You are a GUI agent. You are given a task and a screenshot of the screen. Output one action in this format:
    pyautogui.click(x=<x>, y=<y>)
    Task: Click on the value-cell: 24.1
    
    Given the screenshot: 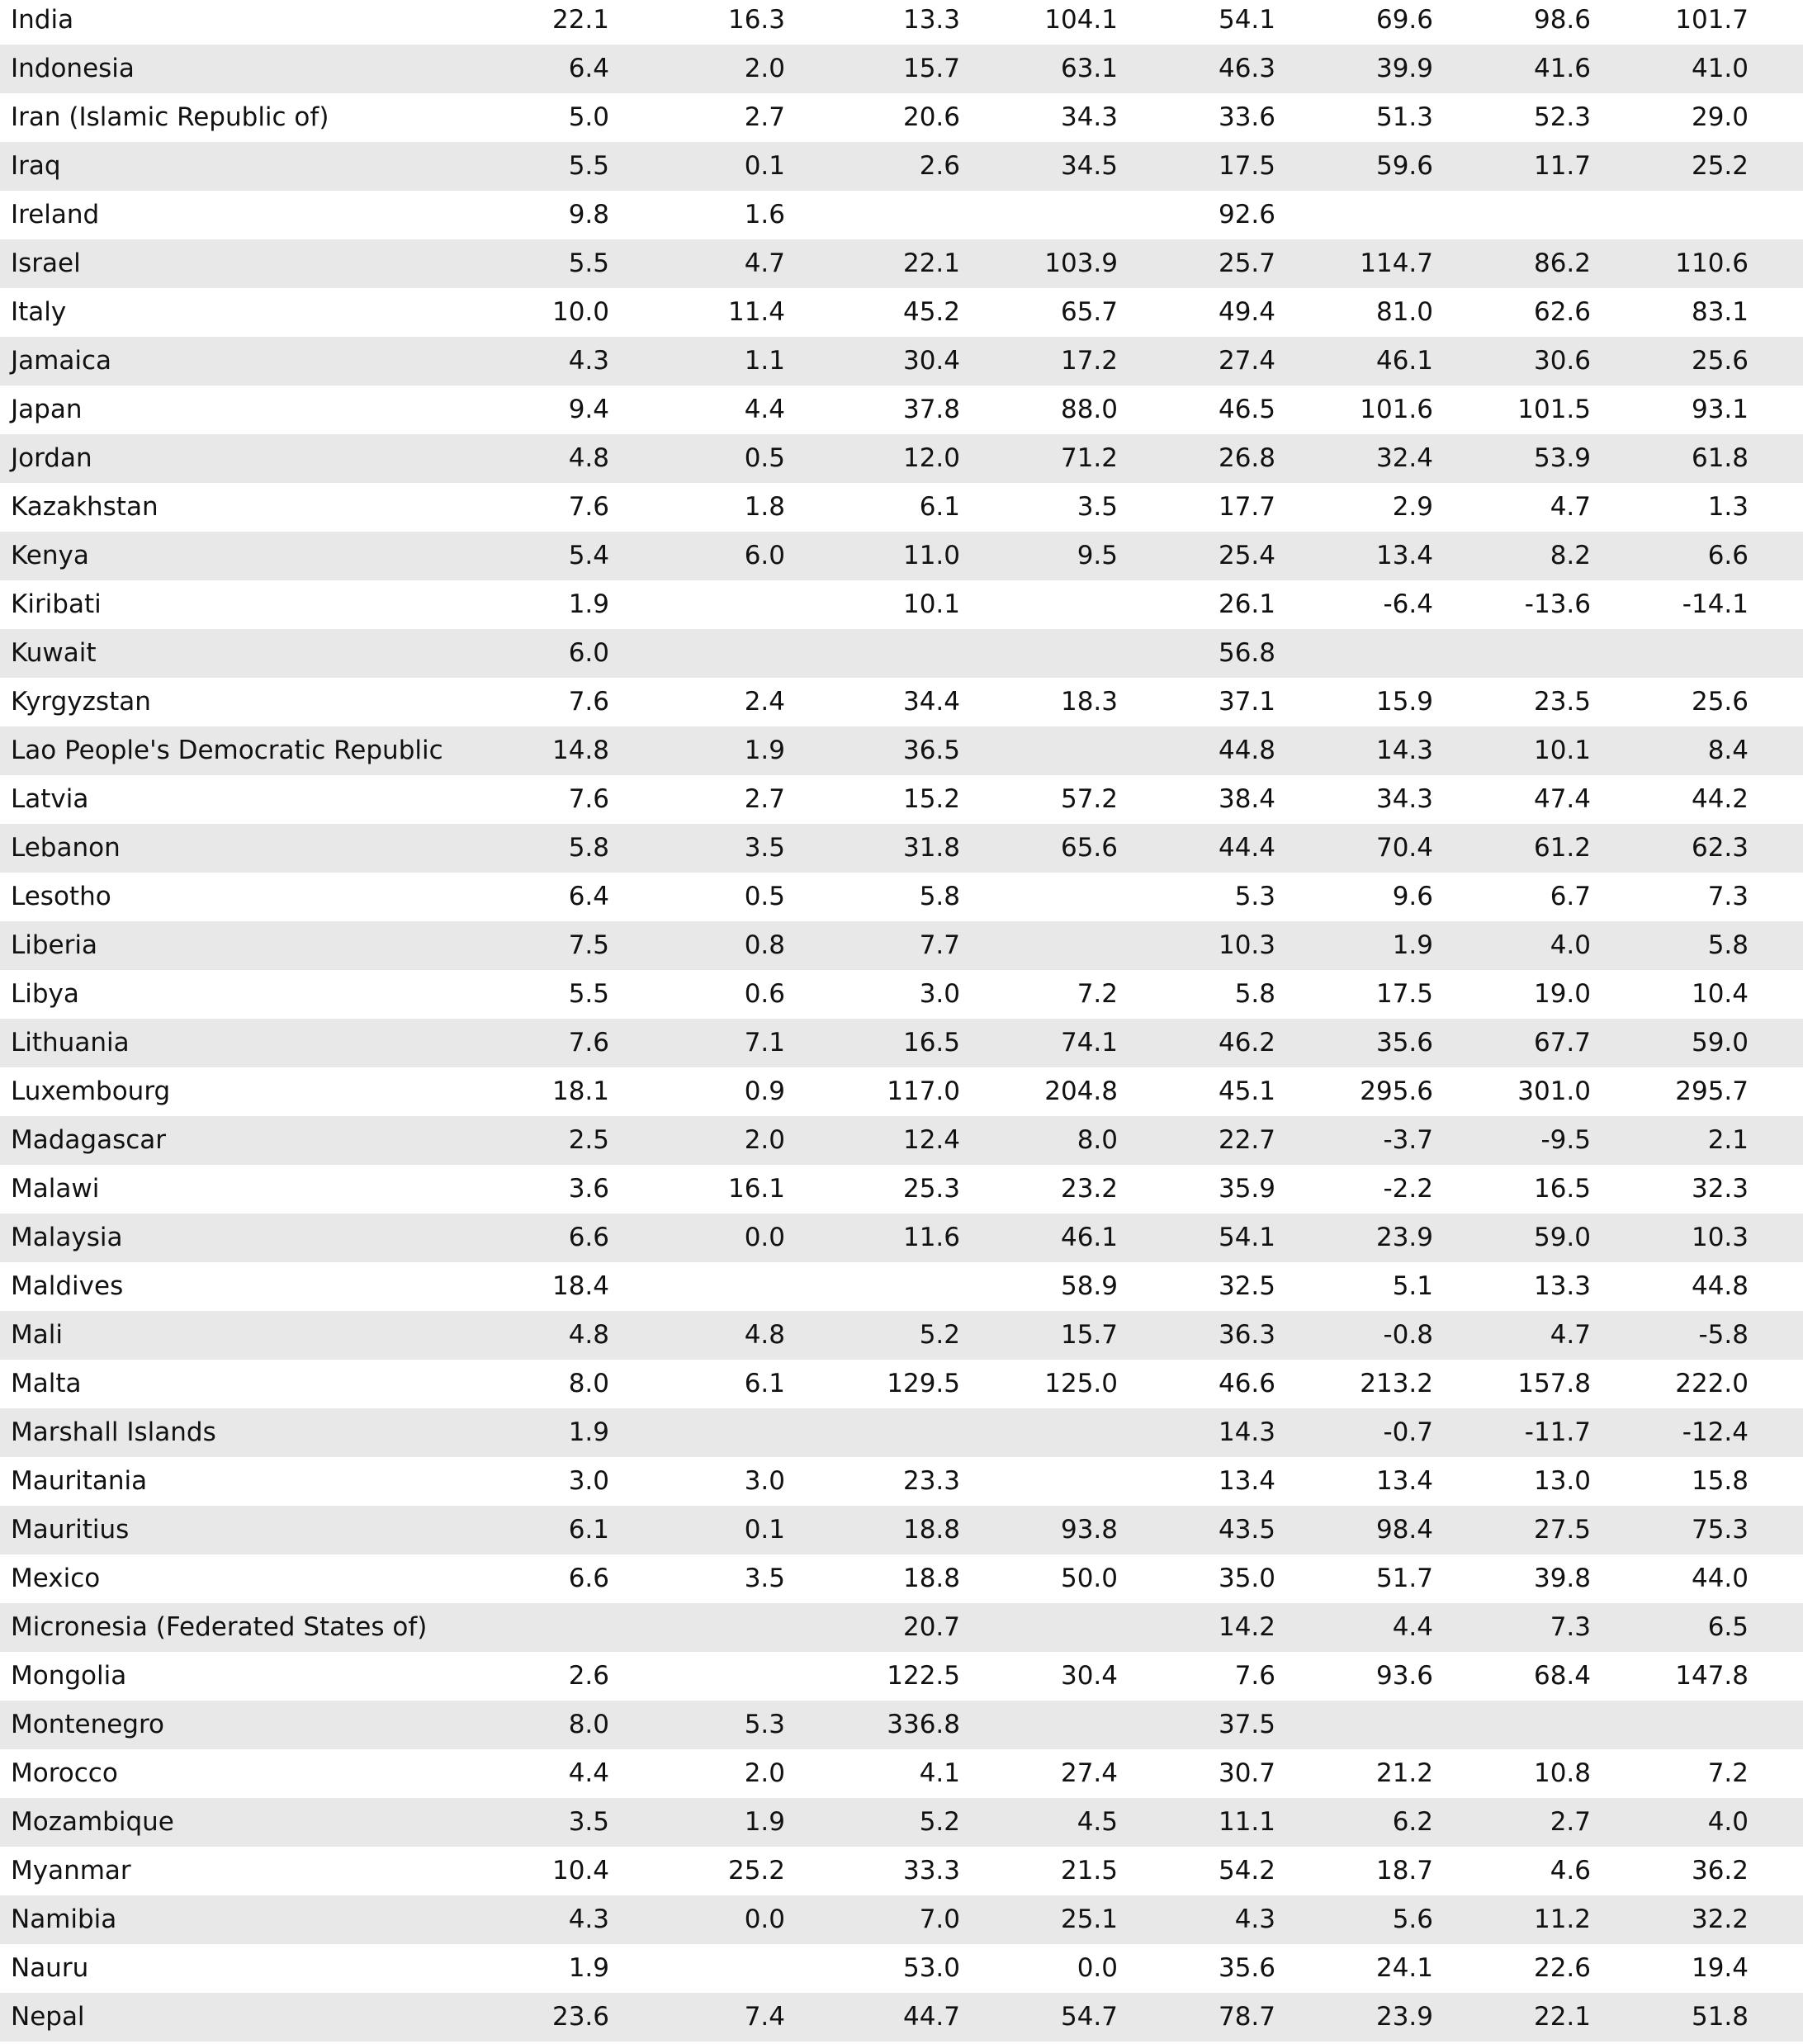 What is the action you would take?
    pyautogui.click(x=1404, y=1968)
    